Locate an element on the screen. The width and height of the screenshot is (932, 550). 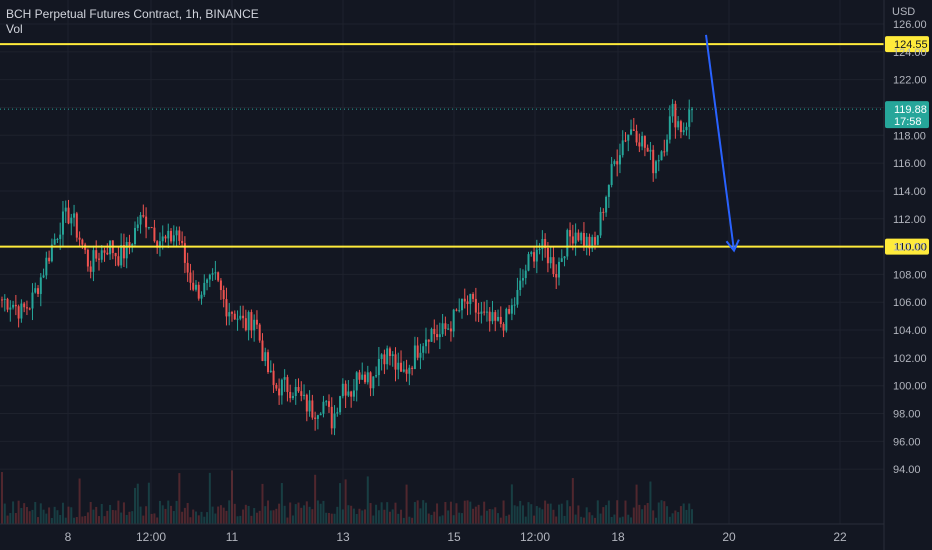
y-tick-label: 94.00 is located at coordinates (907, 470).